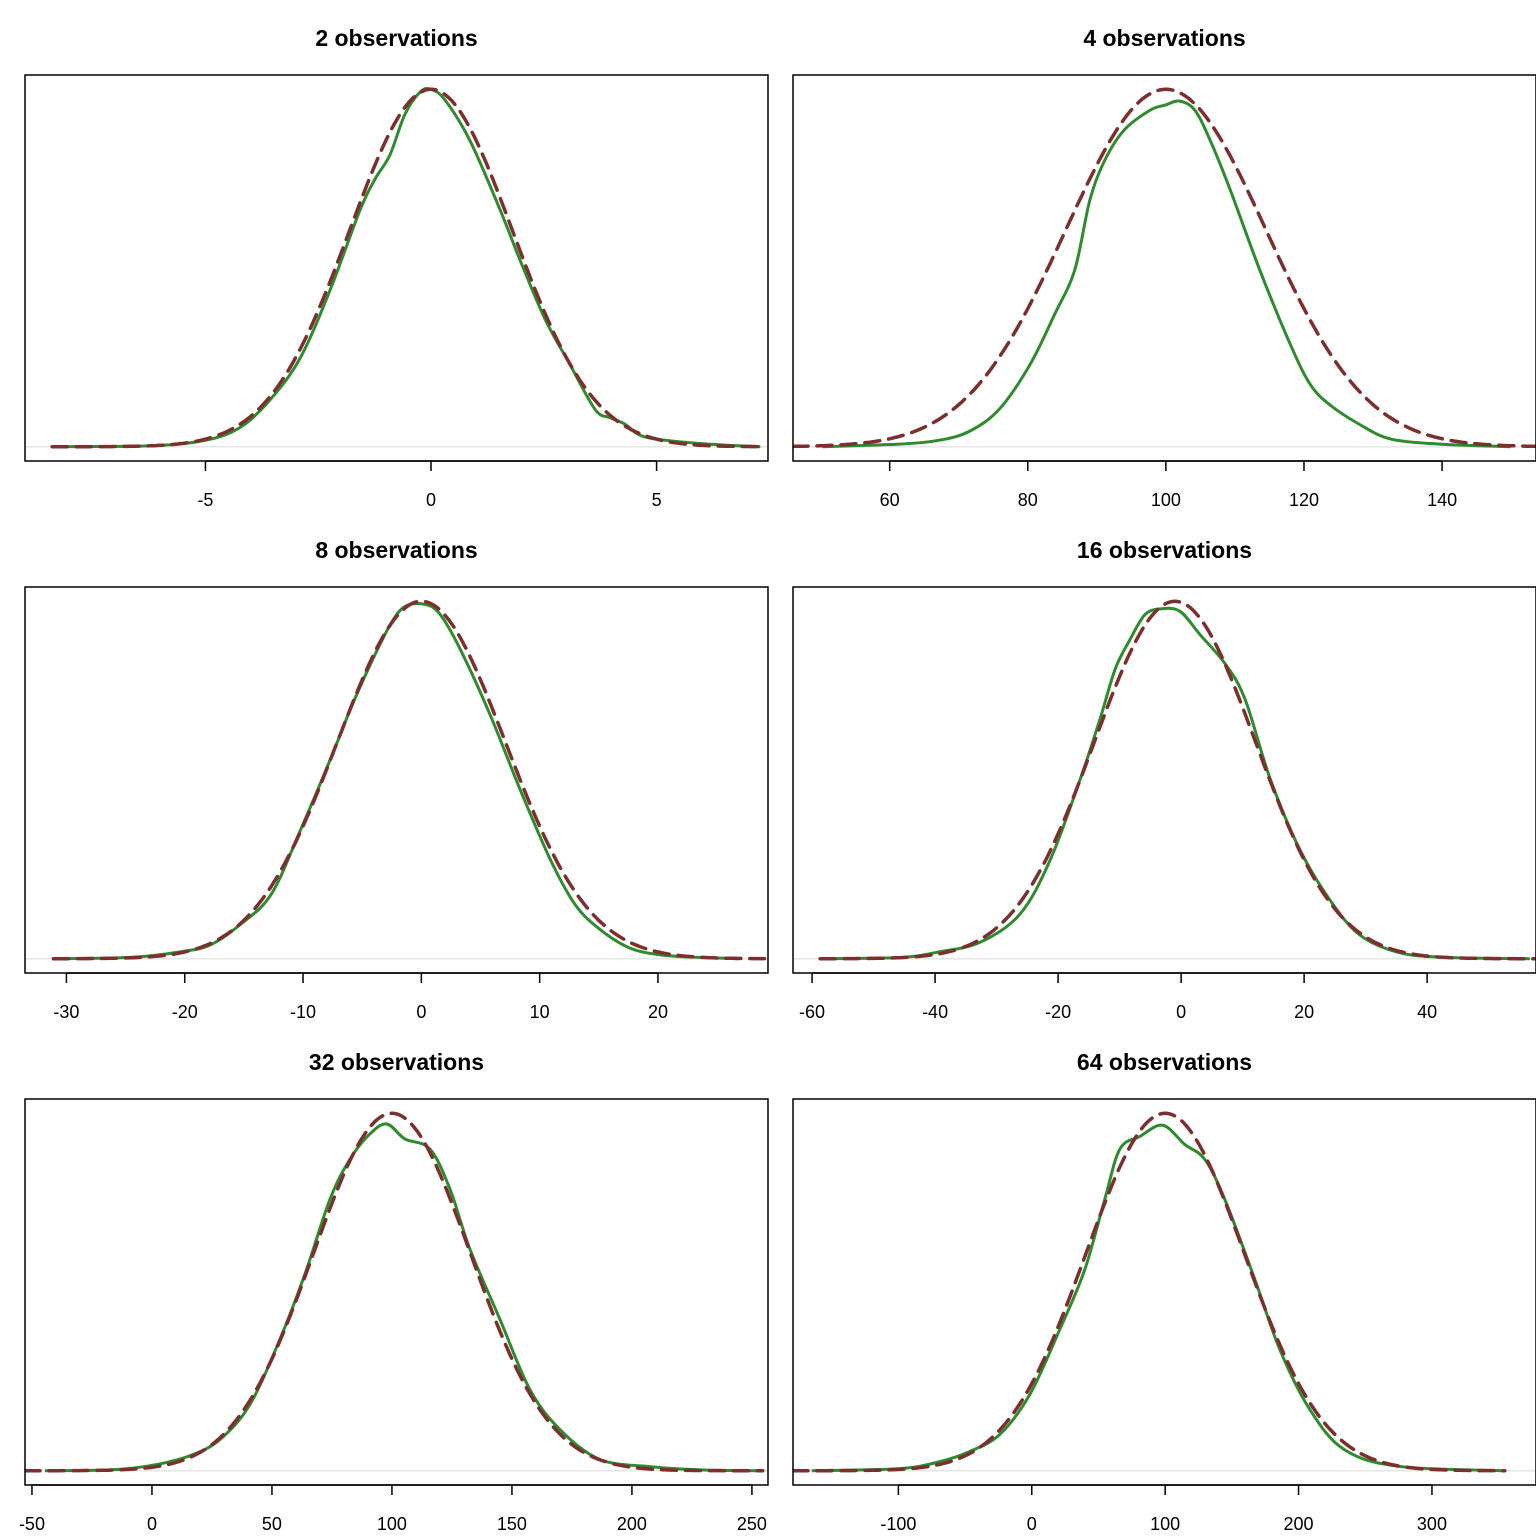 This screenshot has height=1536, width=1536. Describe the element at coordinates (360, 997) in the screenshot. I see `x-axis: -30 -20 -10 0 10 20` at that location.